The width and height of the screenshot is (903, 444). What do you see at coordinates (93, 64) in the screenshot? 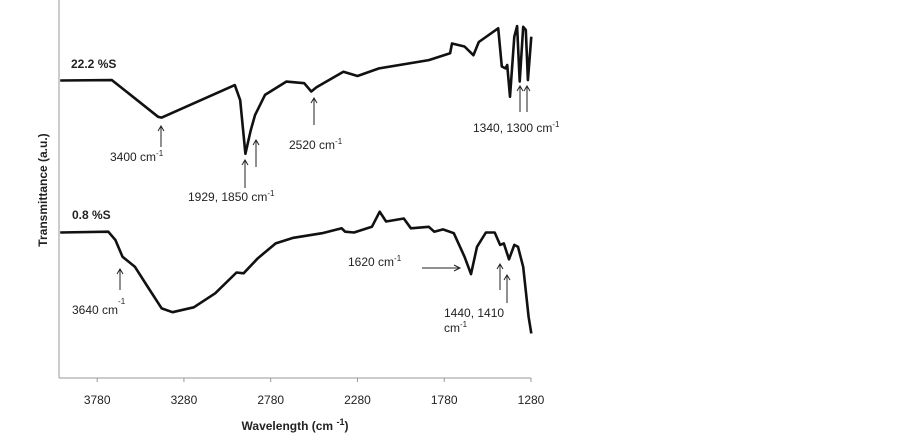
I see `legend-label-22-2: 22.2 %S` at bounding box center [93, 64].